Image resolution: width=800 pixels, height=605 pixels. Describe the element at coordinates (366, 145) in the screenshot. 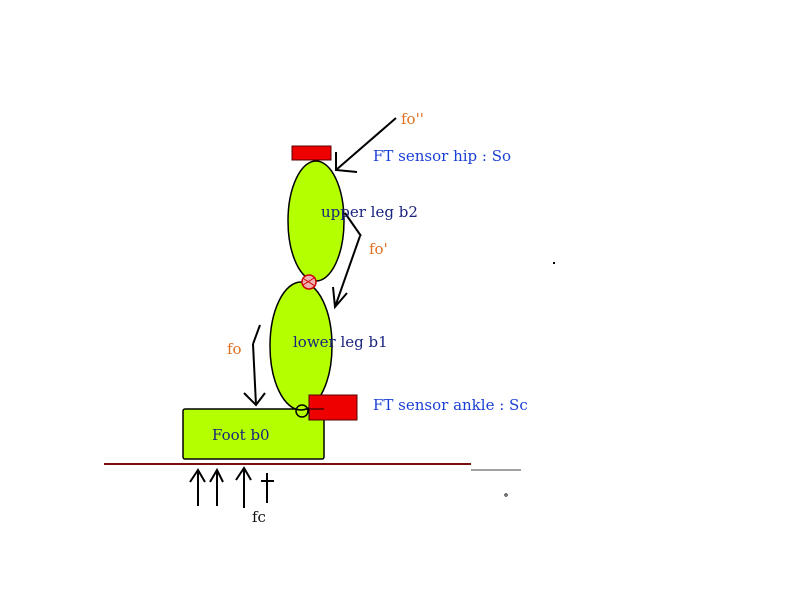

I see `force-hip-arrow` at that location.